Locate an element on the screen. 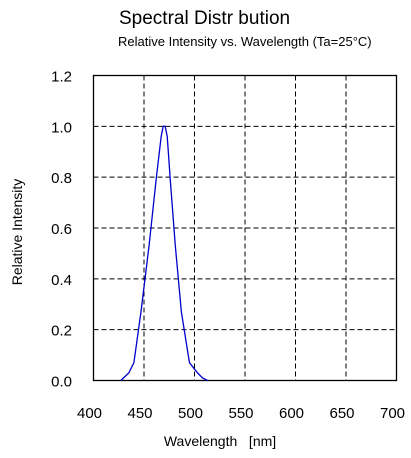 The image size is (411, 458). x-tick-label: 550 is located at coordinates (240, 413).